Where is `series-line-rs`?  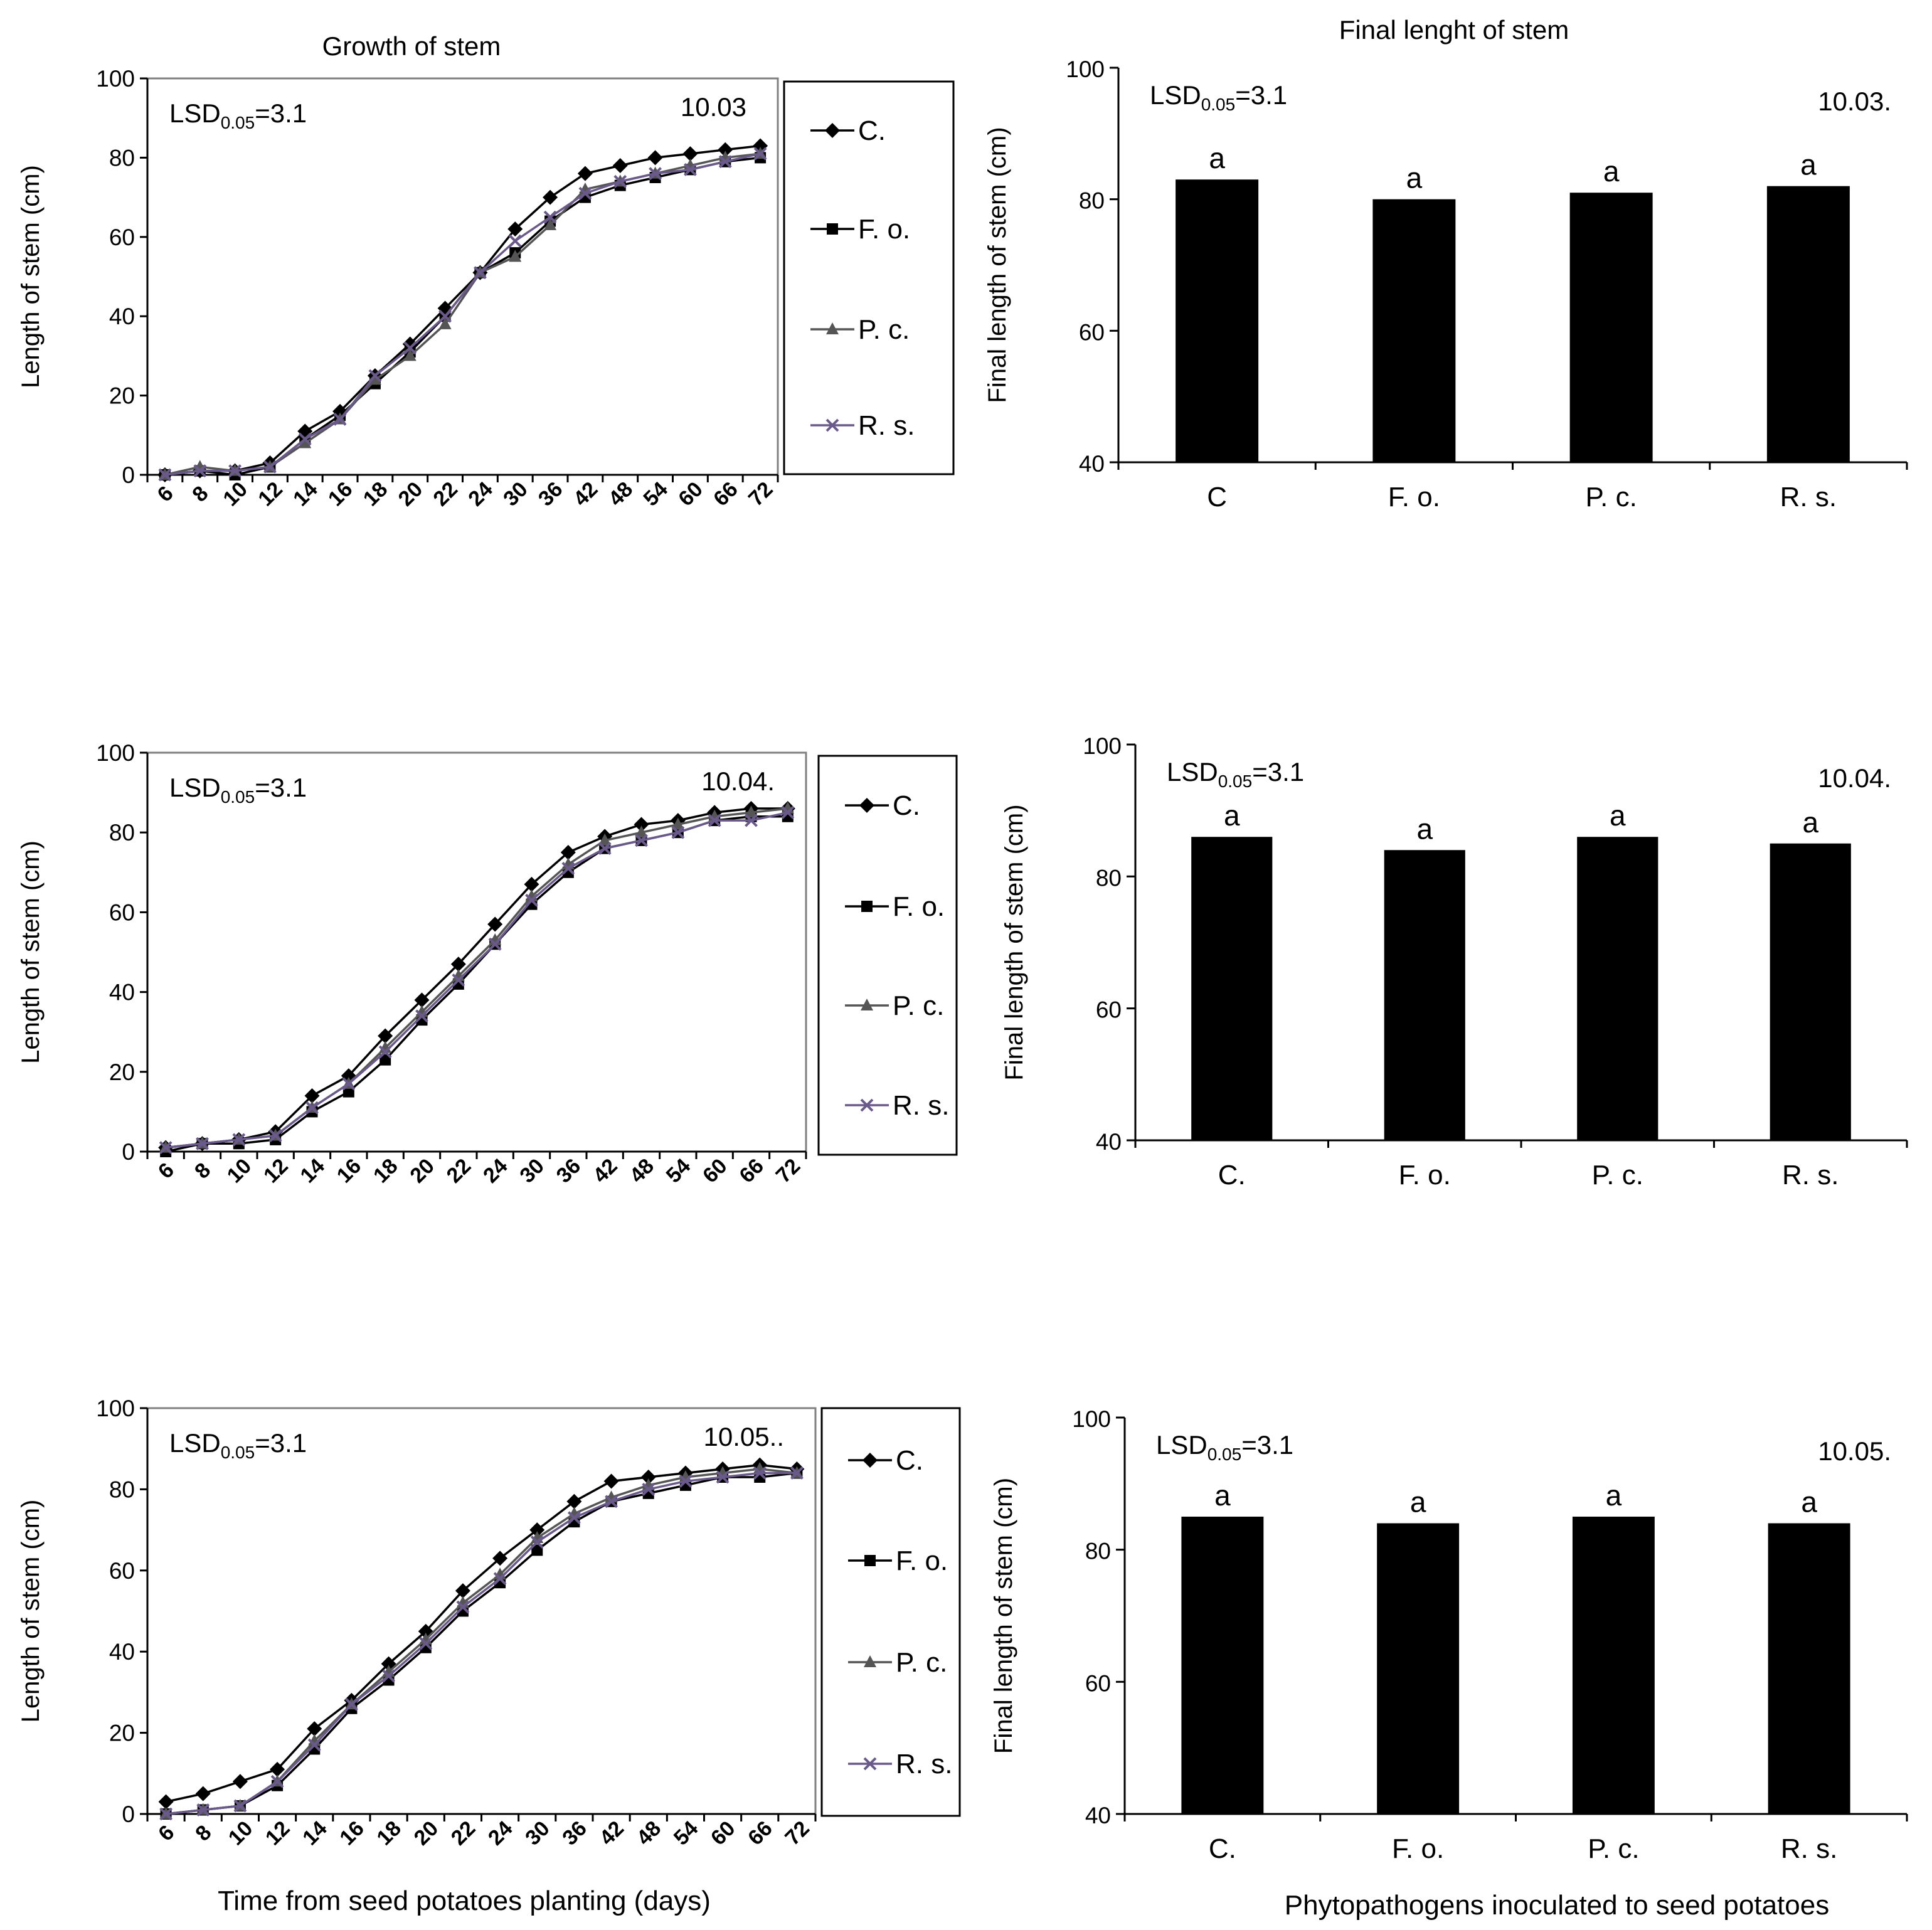
series-line-rs is located at coordinates (481, 1643).